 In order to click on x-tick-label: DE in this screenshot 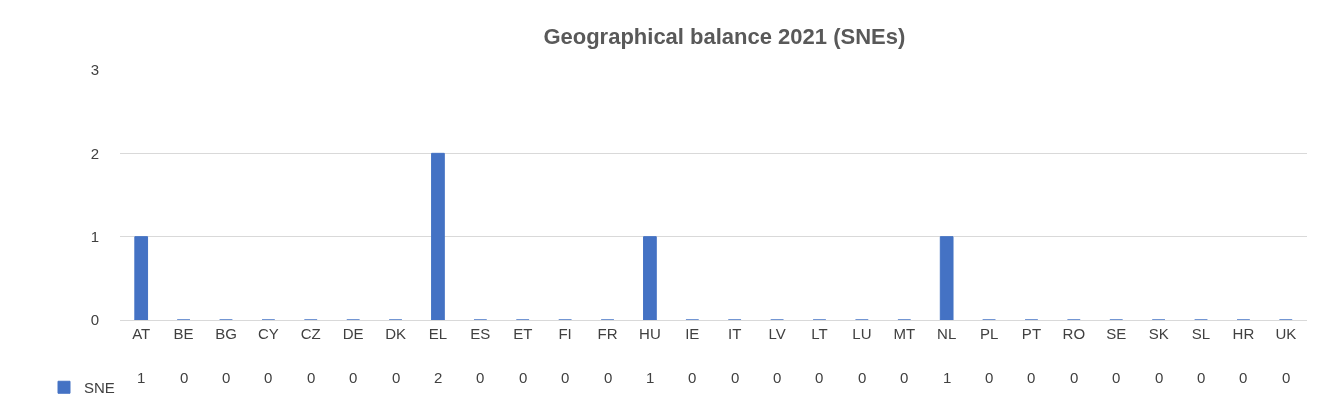, I will do `click(353, 333)`.